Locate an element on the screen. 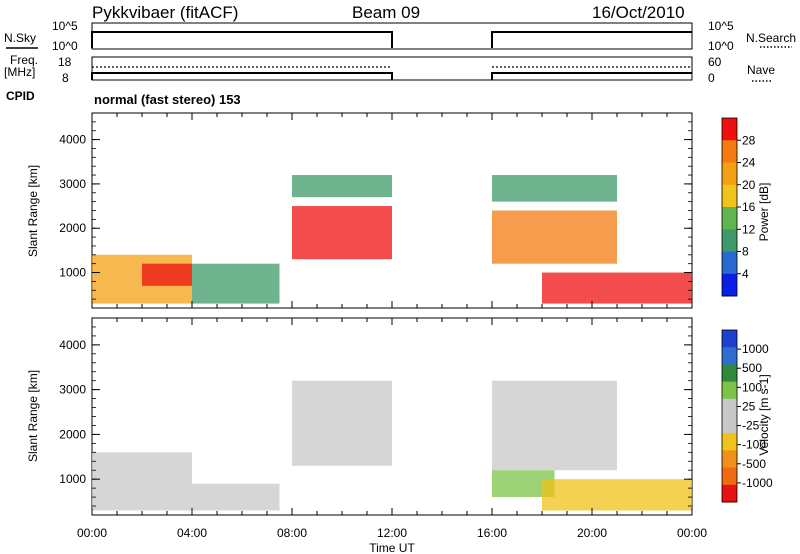 This screenshot has width=800, height=554. freq-unit: [MHz] is located at coordinates (19, 72).